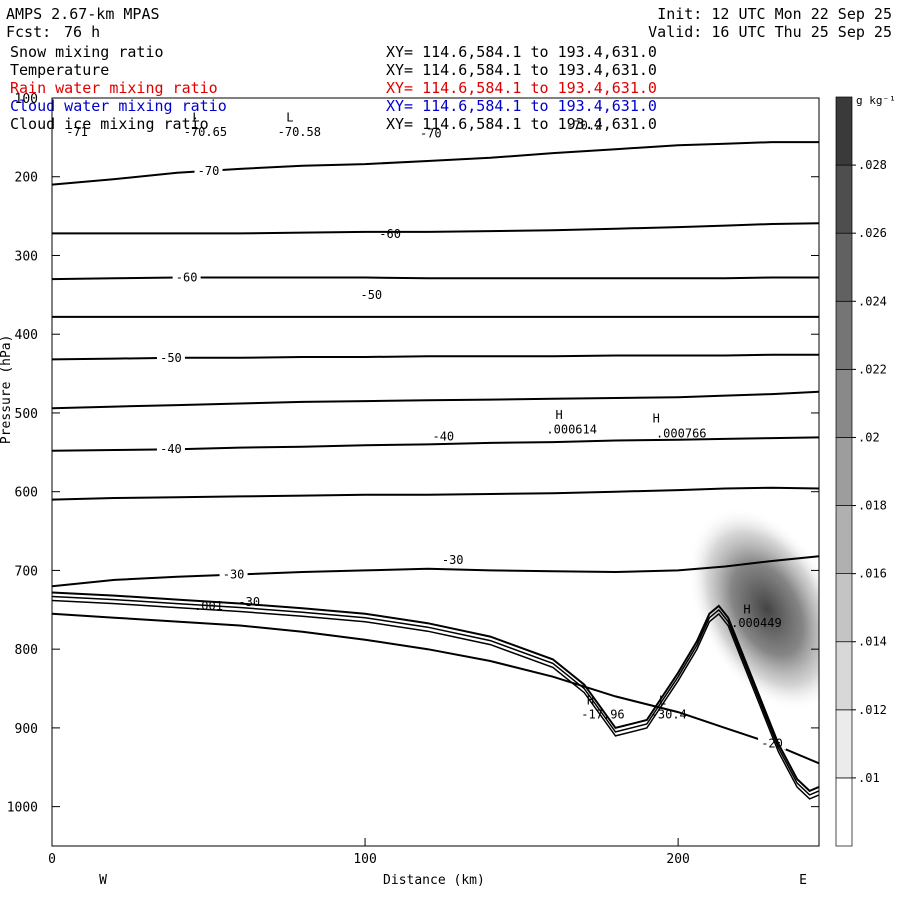 This screenshot has height=900, width=900. Describe the element at coordinates (584, 125) in the screenshot. I see `contour-annotation: -70.2` at that location.